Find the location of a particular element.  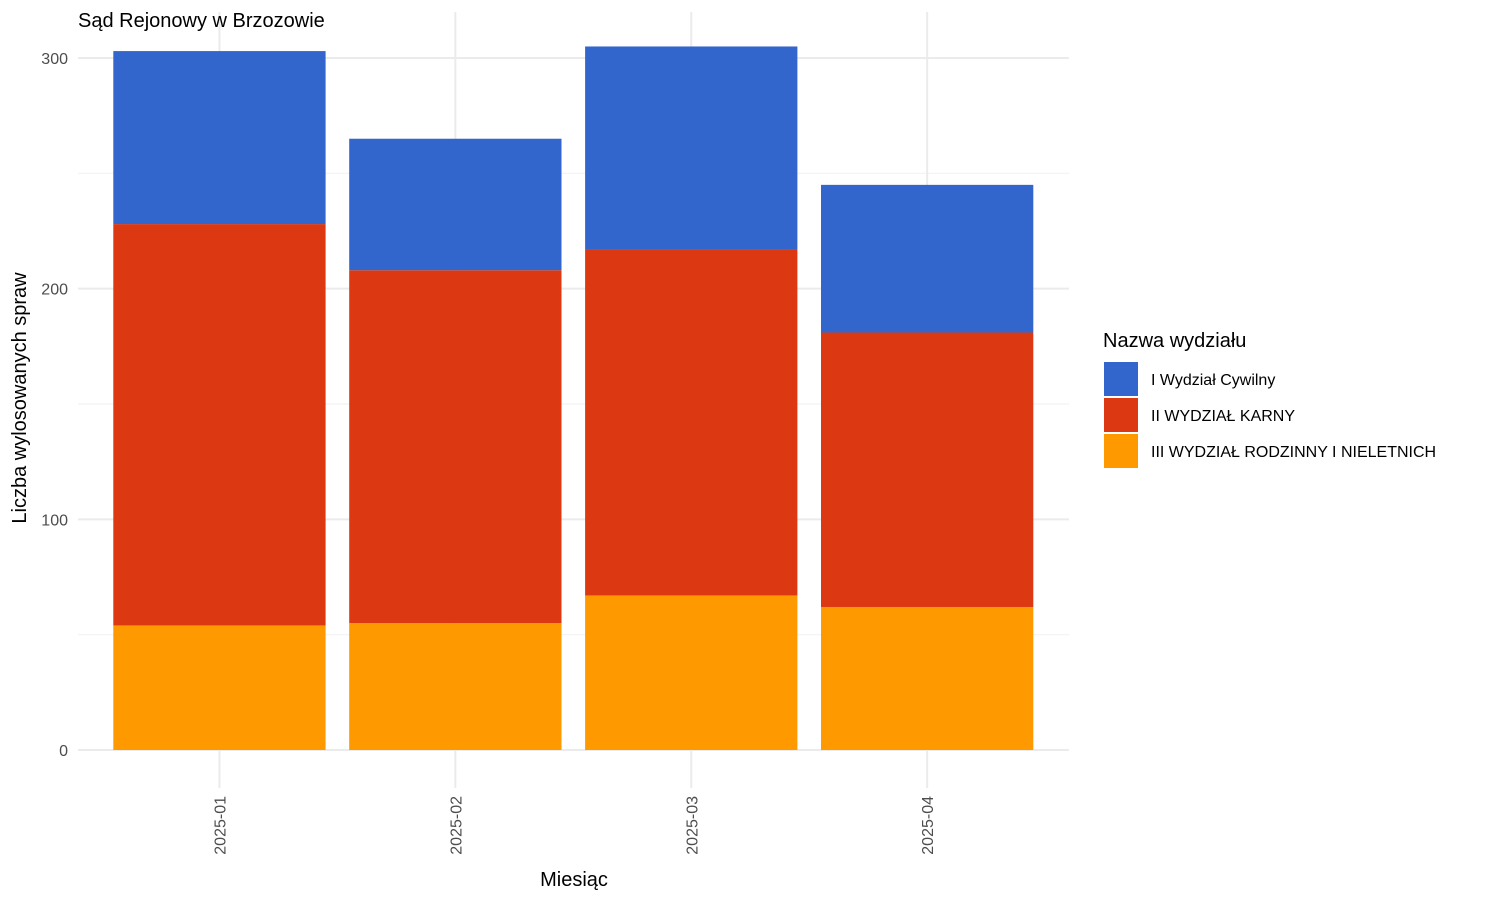

legend-label: I Wydział Cywilny is located at coordinates (1213, 380).